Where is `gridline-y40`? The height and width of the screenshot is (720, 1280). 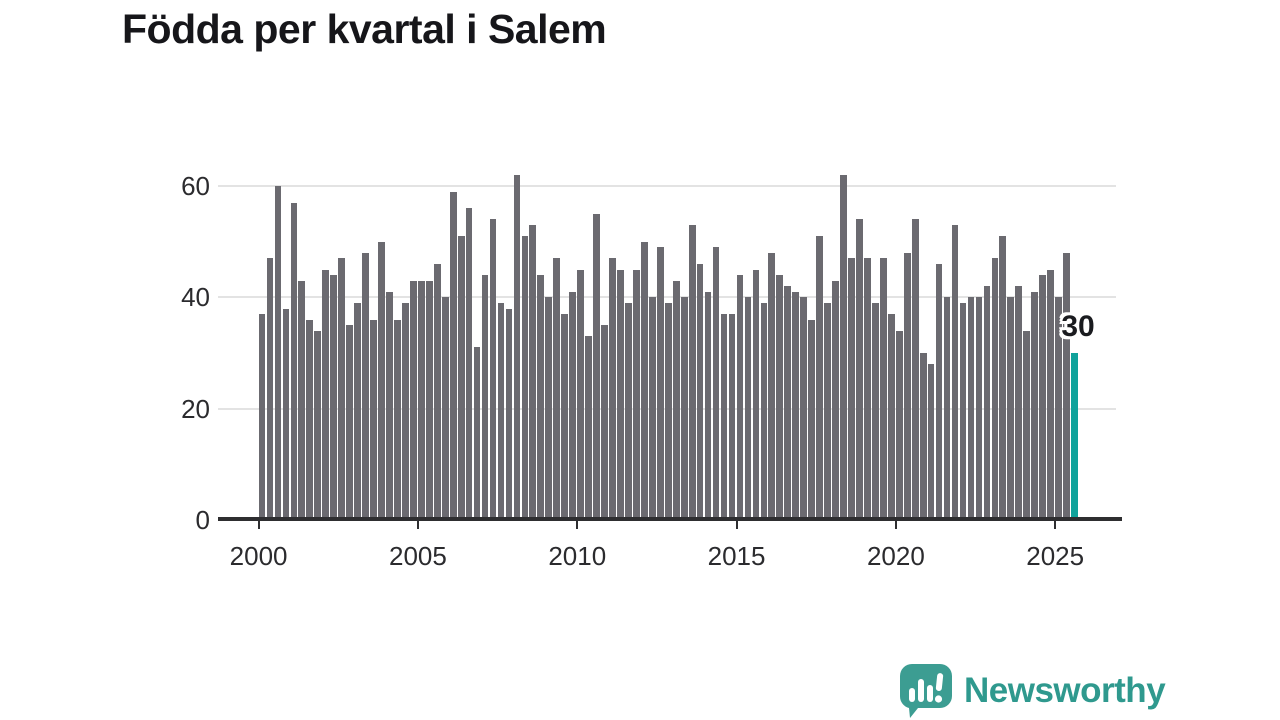
gridline-y40 is located at coordinates (667, 297).